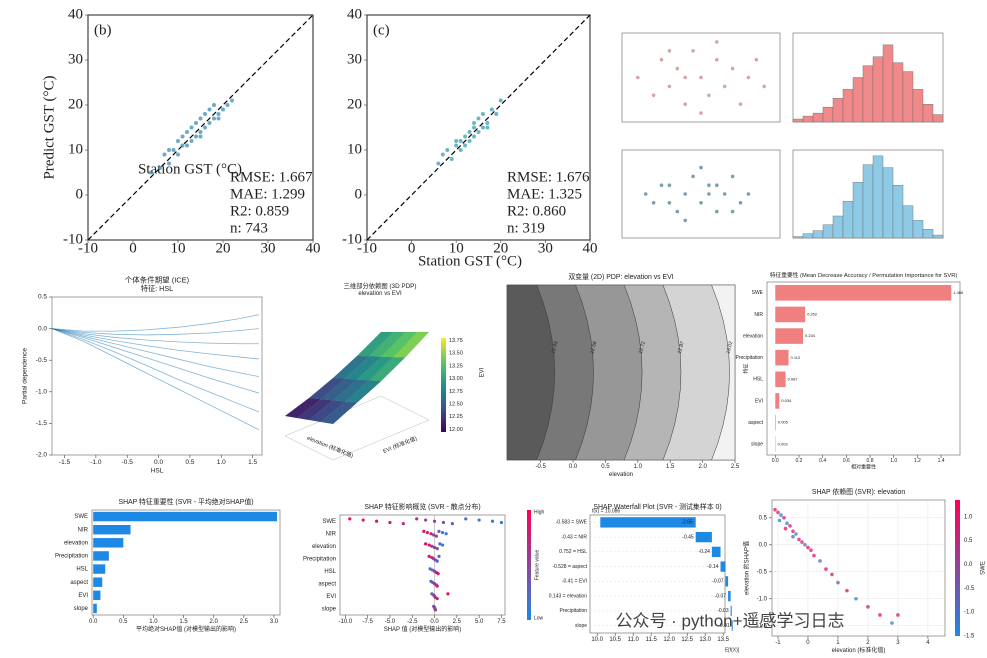  Describe the element at coordinates (928, 643) in the screenshot. I see `x-tick-label: 4` at that location.